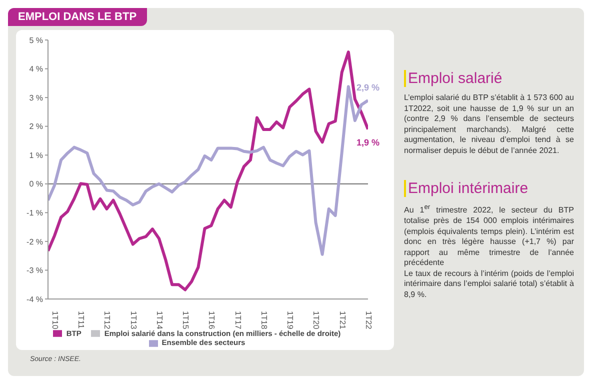 The width and height of the screenshot is (592, 384). Describe the element at coordinates (159, 320) in the screenshot. I see `x-tick-label: 1T14` at that location.